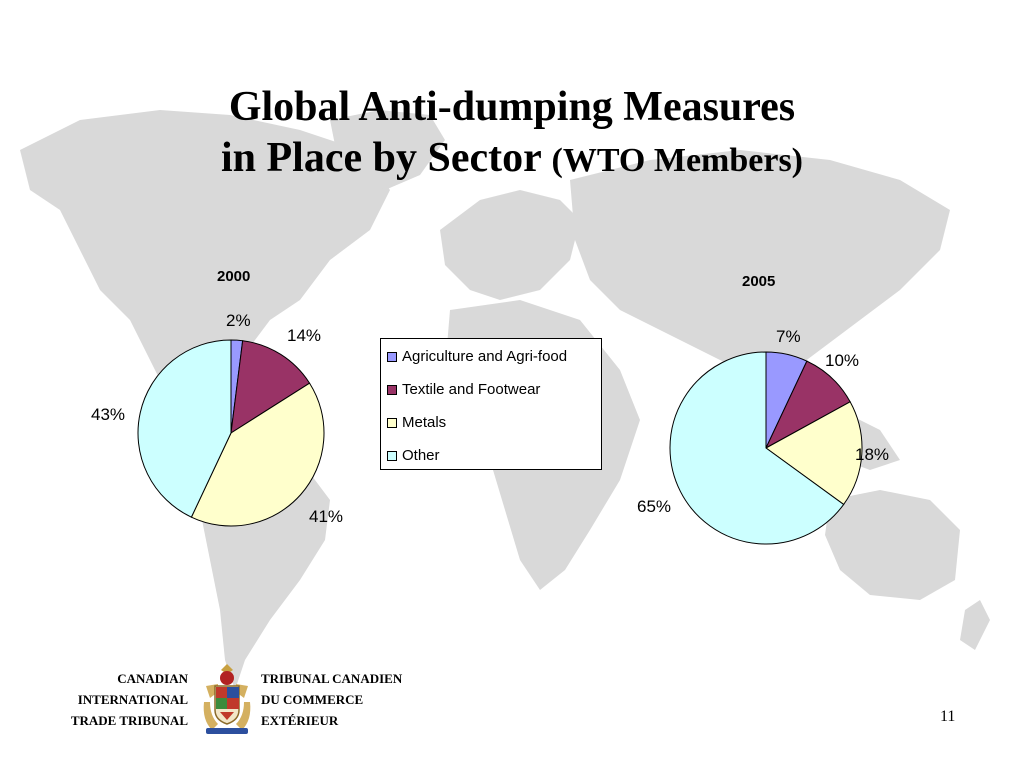 The image size is (1024, 768). Describe the element at coordinates (392, 455) in the screenshot. I see `legend-swatch-other` at that location.